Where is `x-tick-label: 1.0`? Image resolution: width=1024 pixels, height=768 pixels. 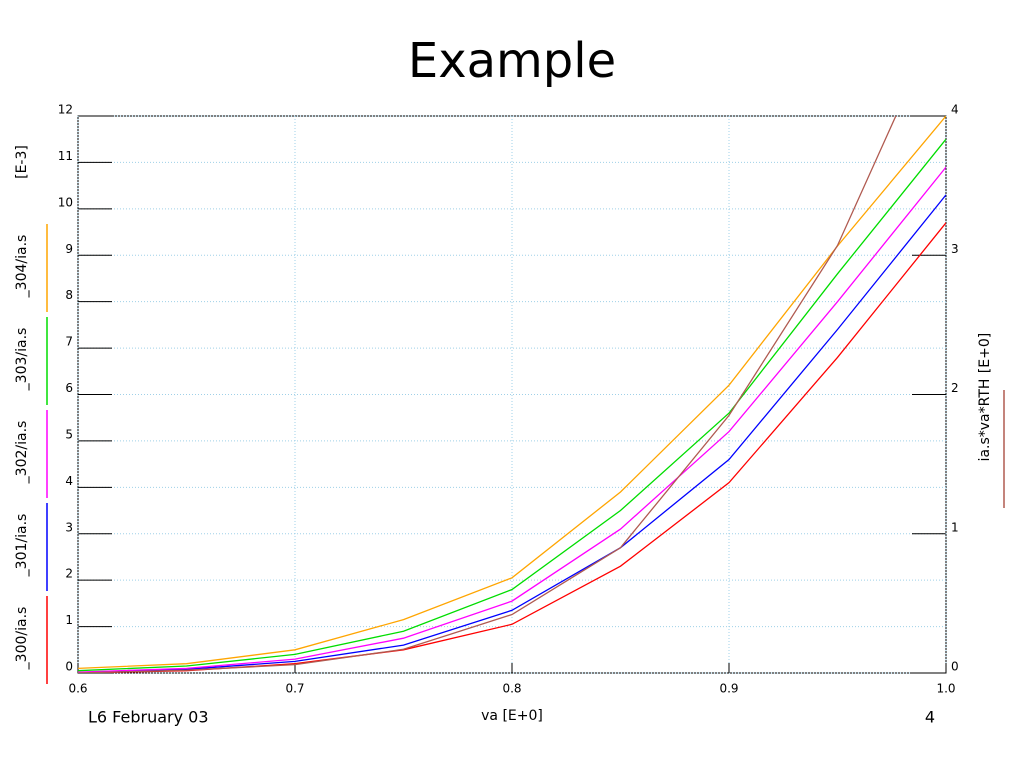
x-tick-label: 1.0 is located at coordinates (945, 689).